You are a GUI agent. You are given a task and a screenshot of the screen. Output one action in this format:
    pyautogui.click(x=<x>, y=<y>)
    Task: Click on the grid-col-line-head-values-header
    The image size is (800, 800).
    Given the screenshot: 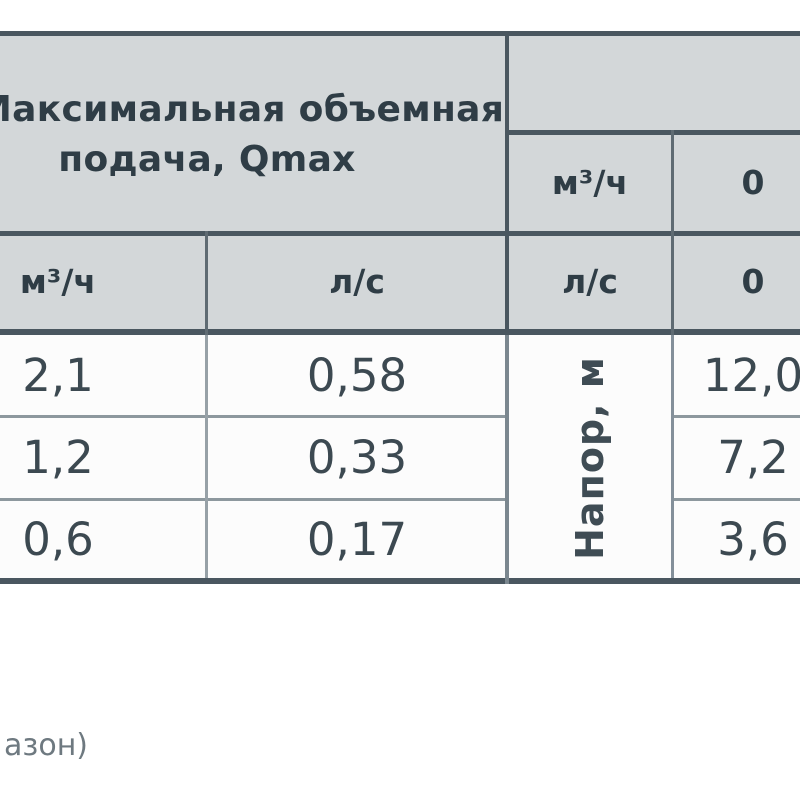 What is the action you would take?
    pyautogui.click(x=672, y=232)
    